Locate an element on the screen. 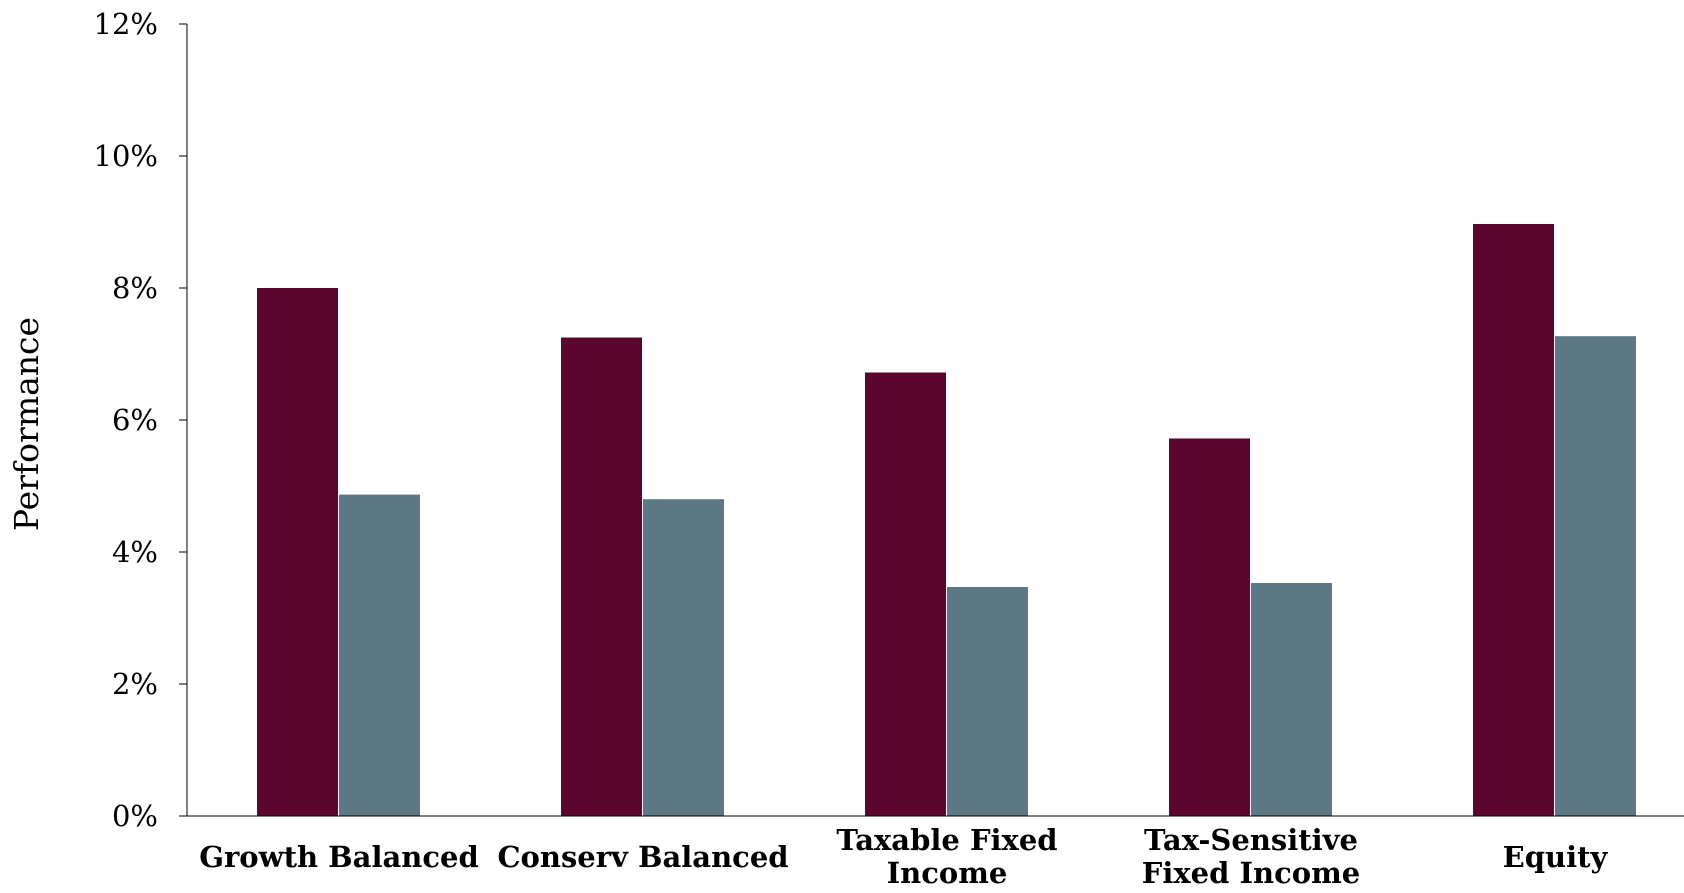 This screenshot has width=1684, height=893. x-category-label: Growth Balanced is located at coordinates (339, 857).